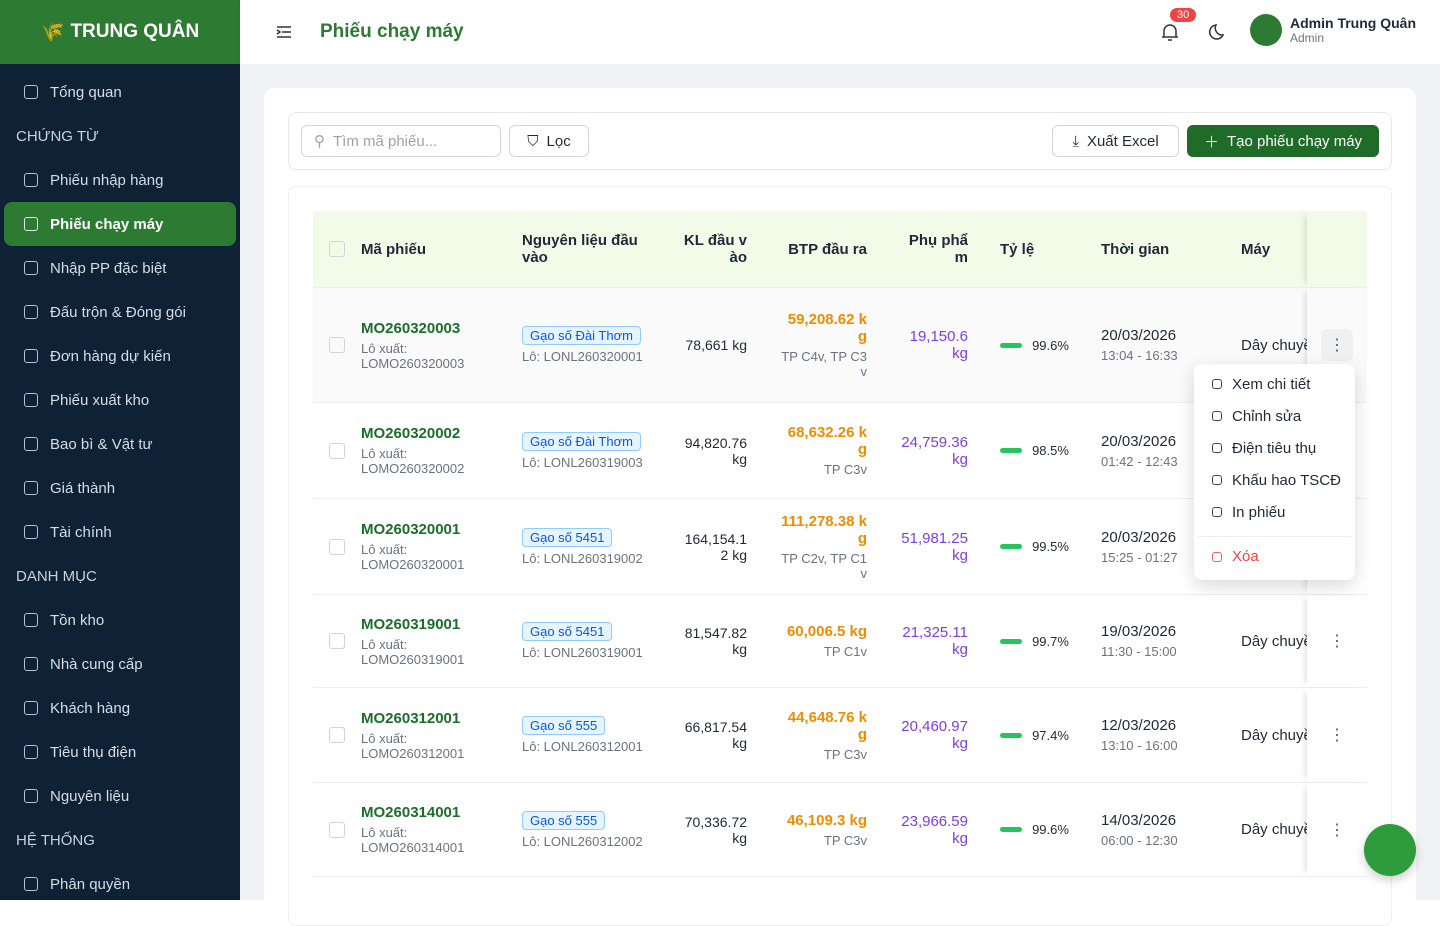  Describe the element at coordinates (120, 268) in the screenshot. I see `nav-item: Nhập PP đặc biệt` at that location.